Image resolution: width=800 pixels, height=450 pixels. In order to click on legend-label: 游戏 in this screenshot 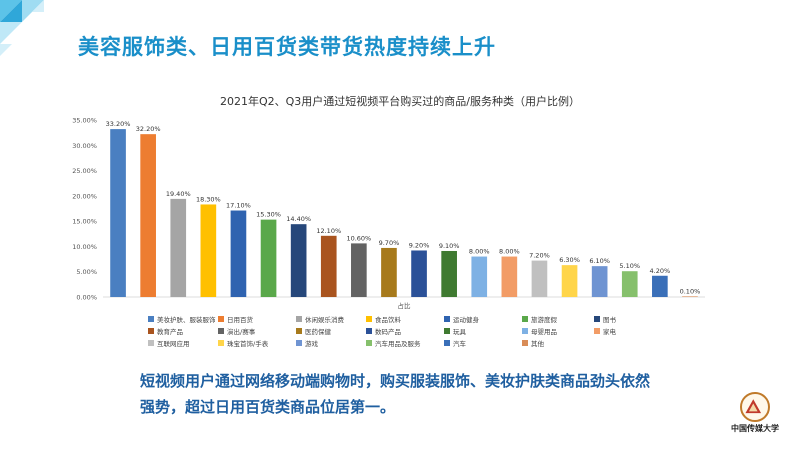, I will do `click(311, 344)`.